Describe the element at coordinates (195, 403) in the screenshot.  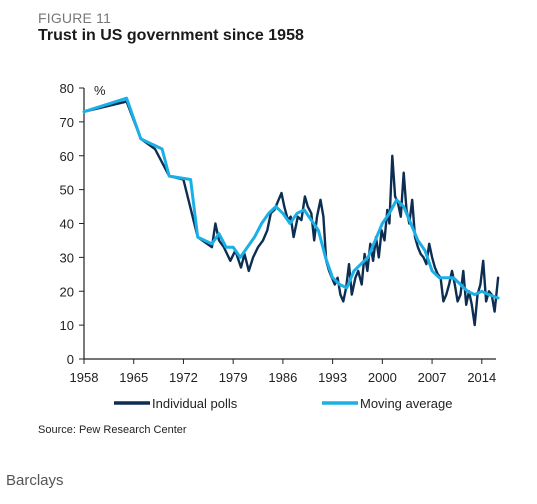
I see `individual-polls-legend-label: Individual polls` at that location.